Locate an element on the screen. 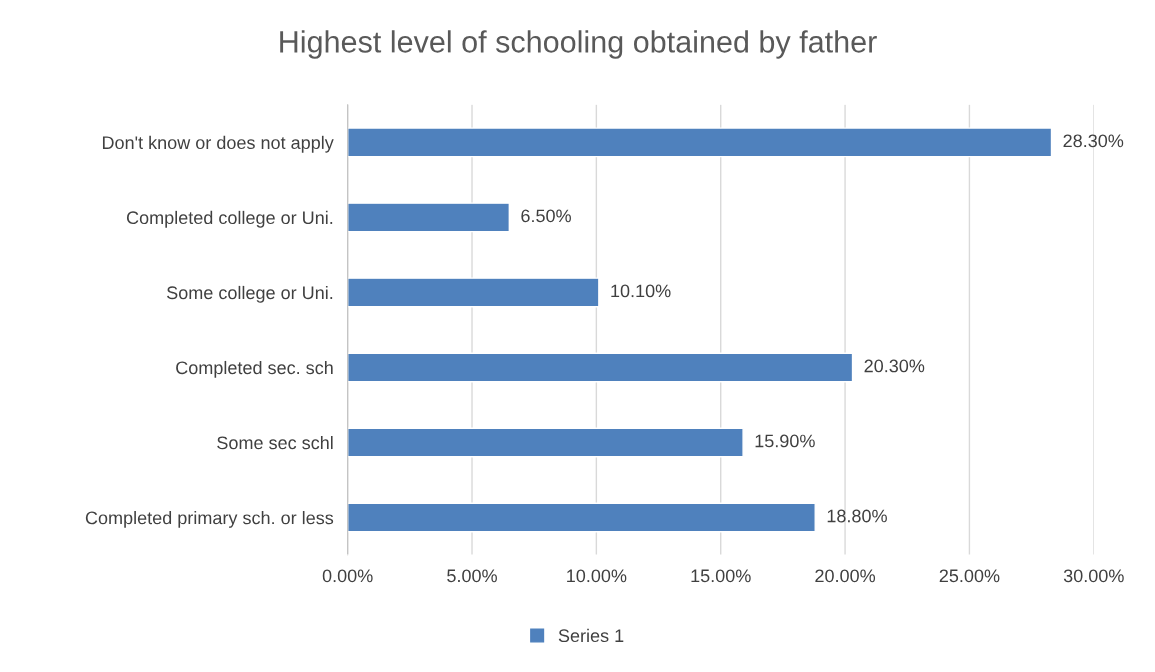 This screenshot has height=672, width=1155. x-tick-label: 30.00% is located at coordinates (1093, 576).